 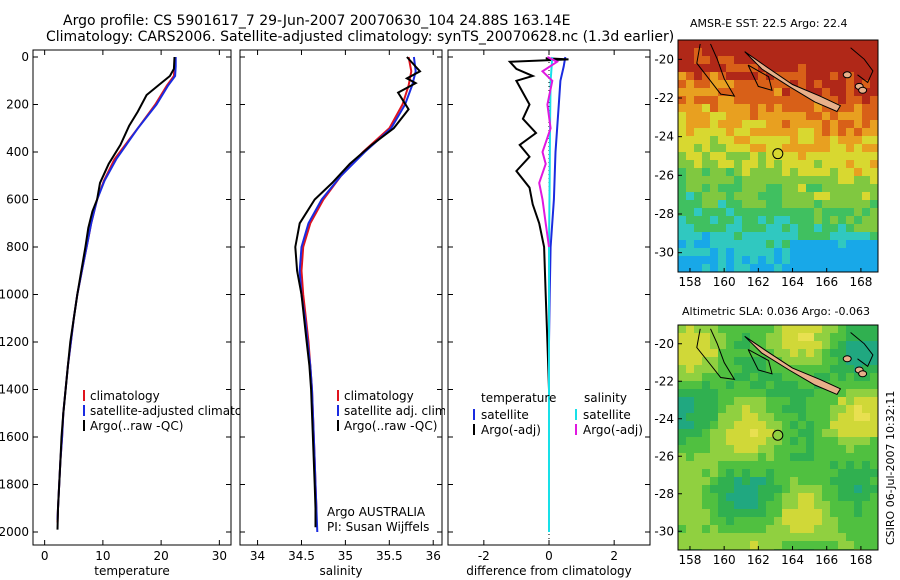 I want to click on y-tick-label: -24, so click(x=664, y=419).